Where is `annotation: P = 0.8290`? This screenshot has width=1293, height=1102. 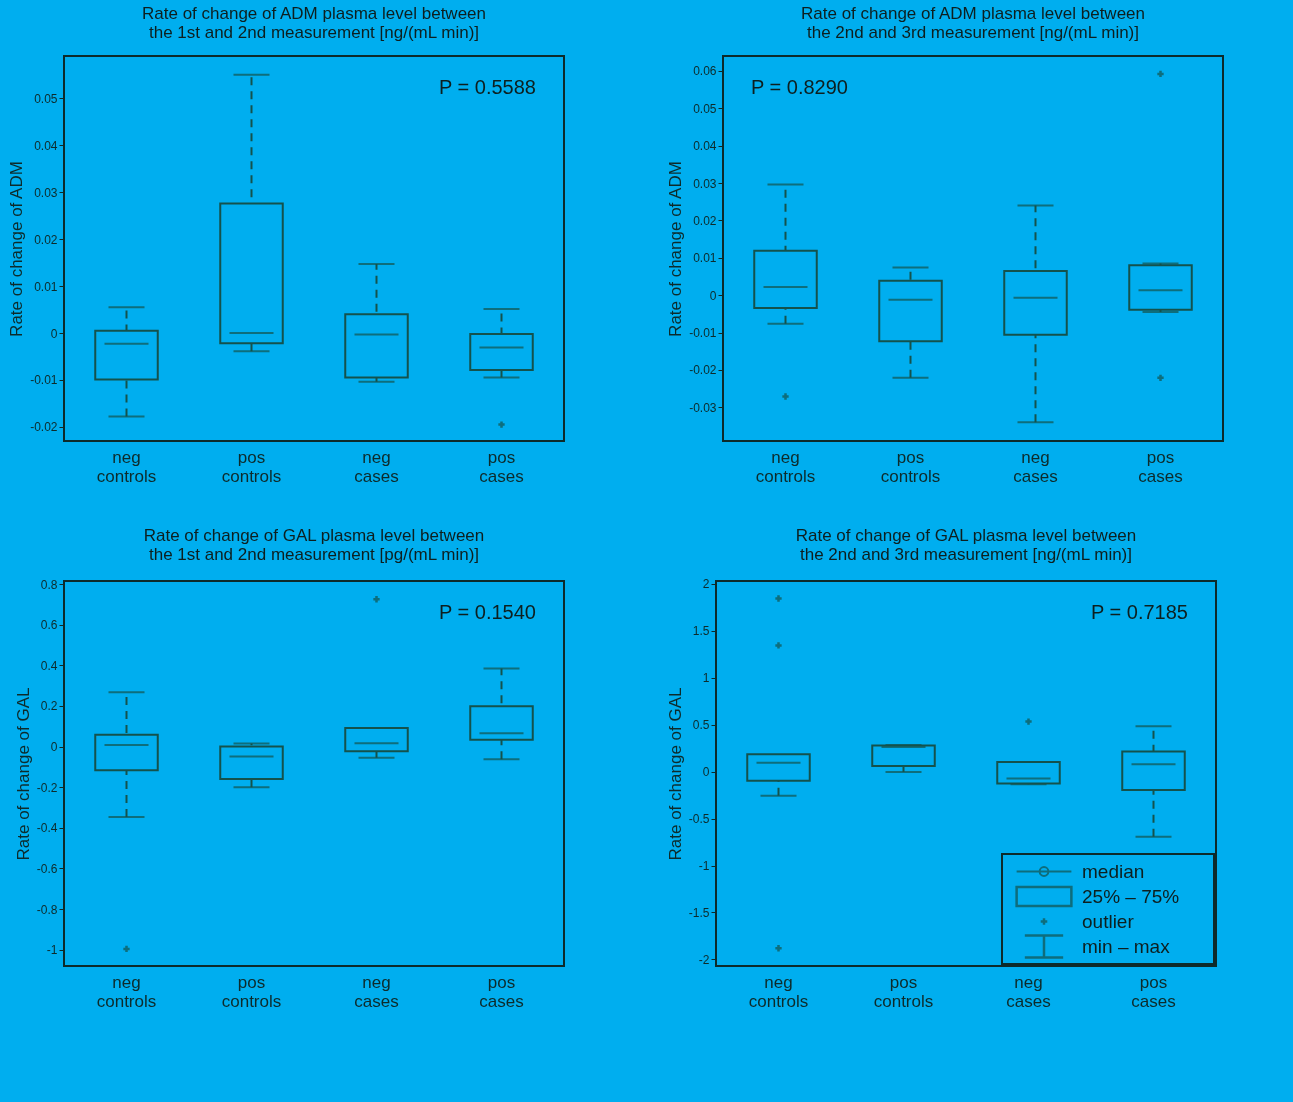
annotation: P = 0.8290 is located at coordinates (799, 87).